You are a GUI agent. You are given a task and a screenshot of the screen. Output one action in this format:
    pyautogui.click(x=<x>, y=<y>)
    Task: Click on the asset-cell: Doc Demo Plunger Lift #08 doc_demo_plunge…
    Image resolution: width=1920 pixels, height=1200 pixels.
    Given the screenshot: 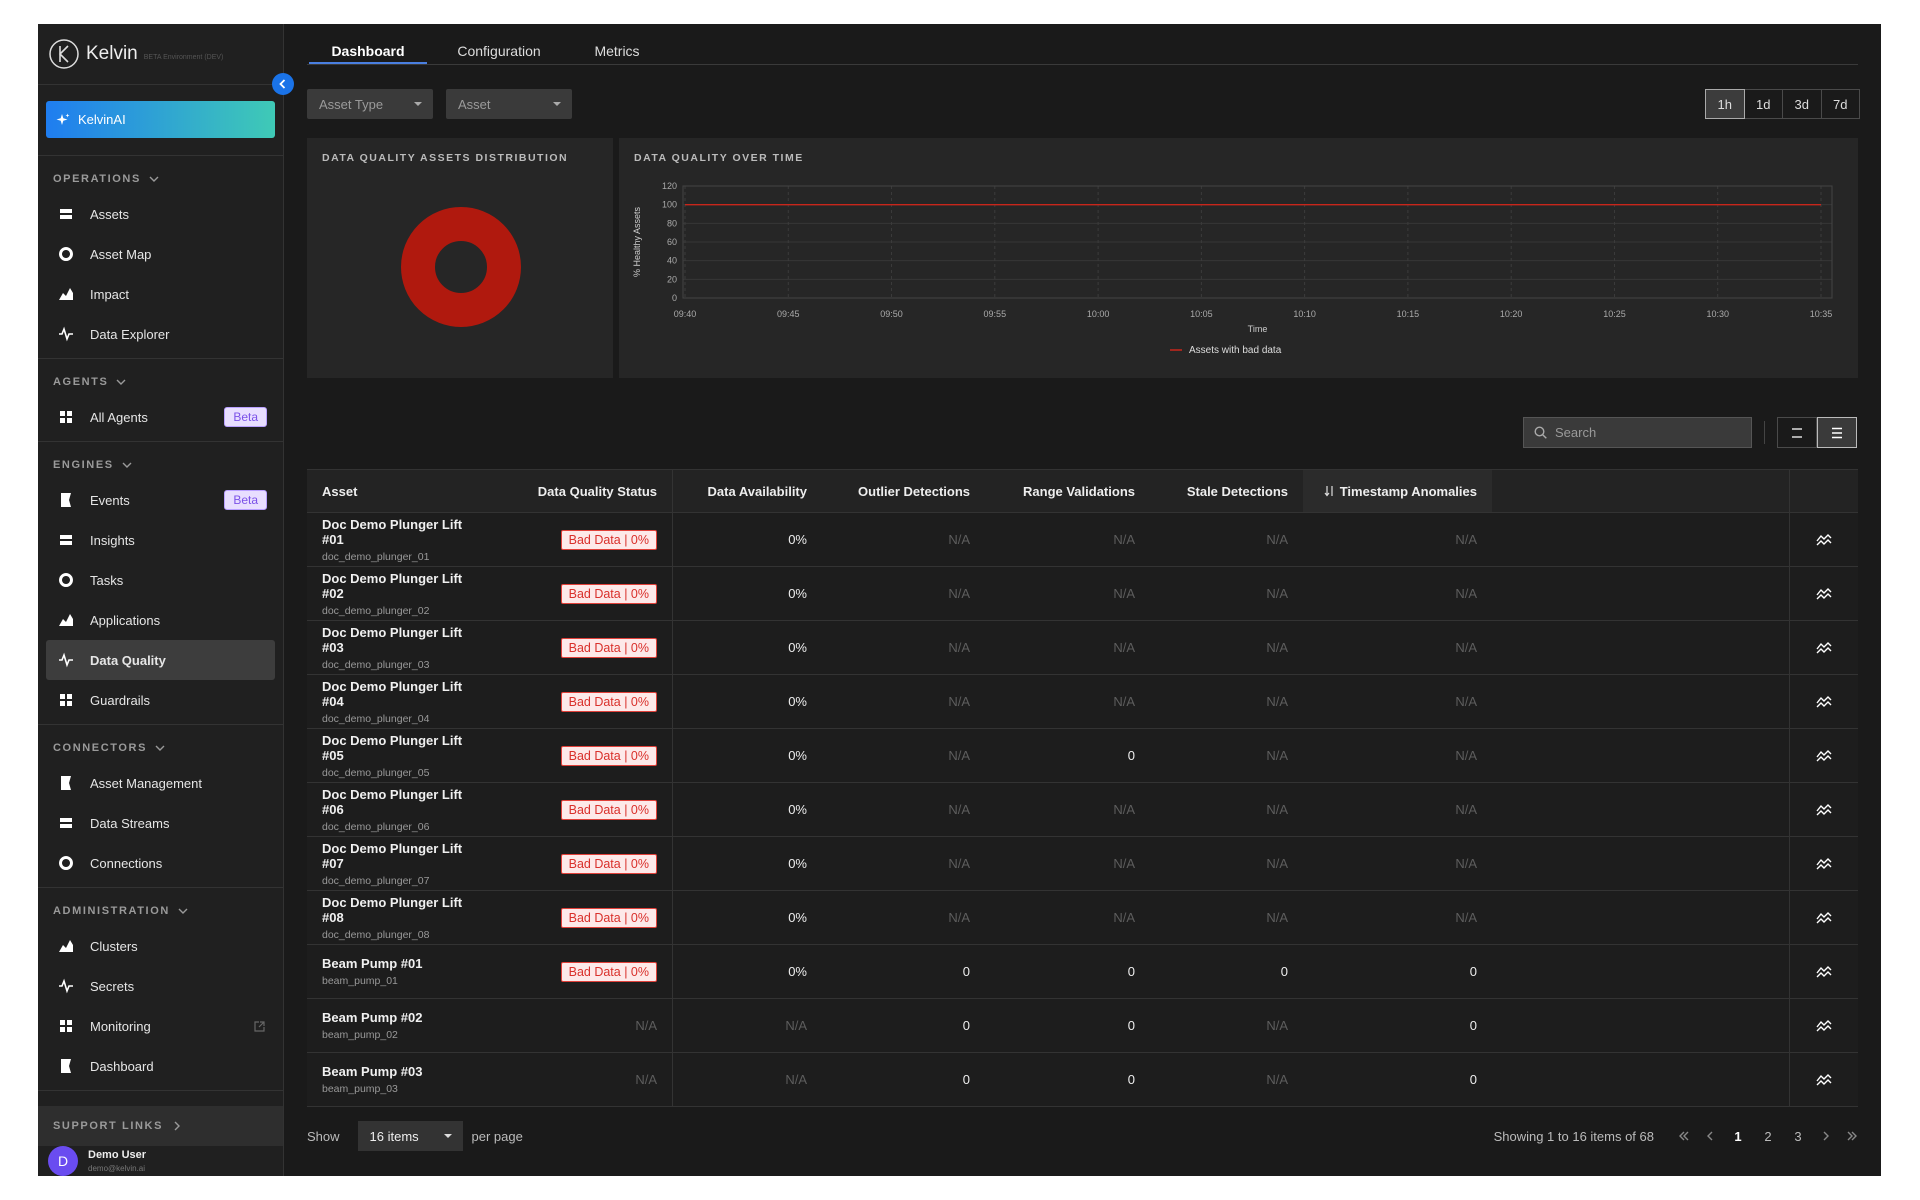 What is the action you would take?
    pyautogui.click(x=404, y=917)
    